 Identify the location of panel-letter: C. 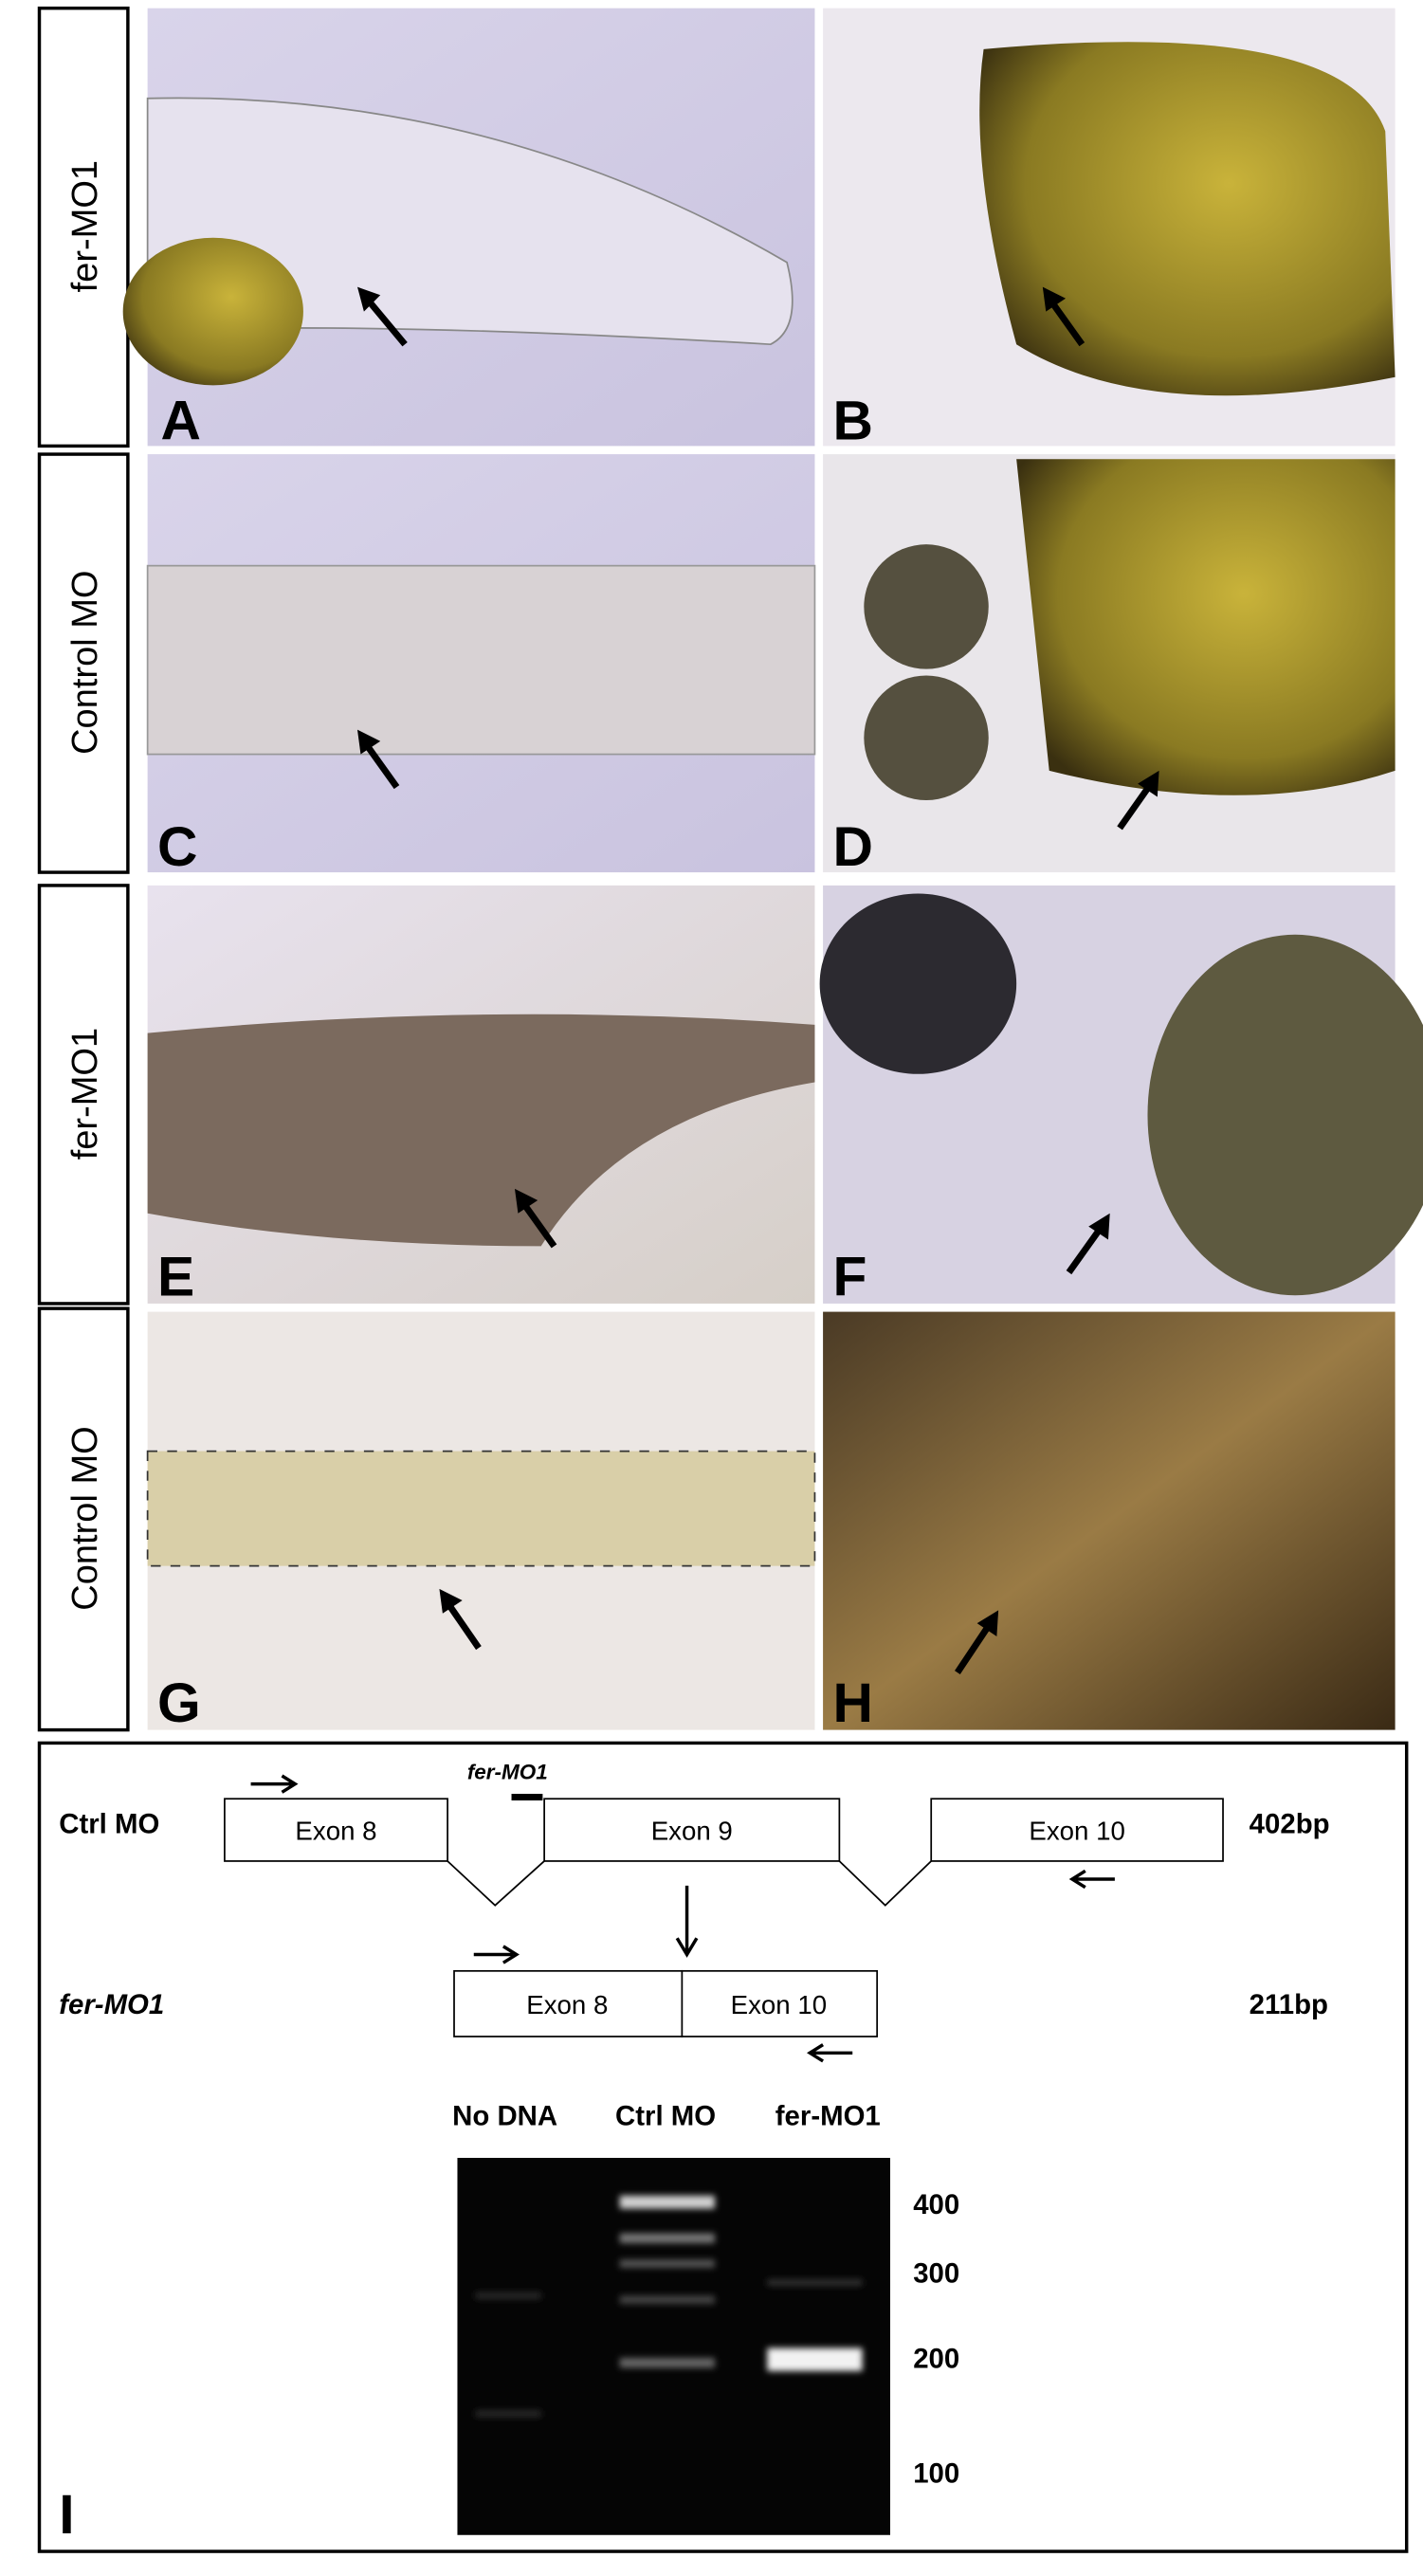
(177, 847).